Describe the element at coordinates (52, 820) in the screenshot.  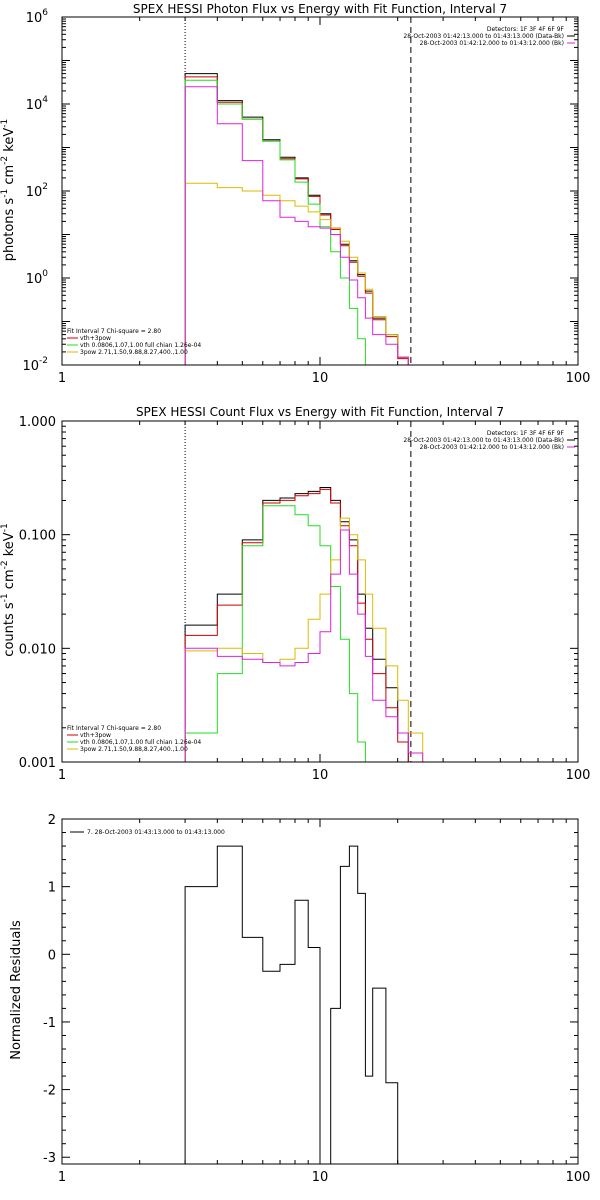
I see `y-tick-label: 2` at that location.